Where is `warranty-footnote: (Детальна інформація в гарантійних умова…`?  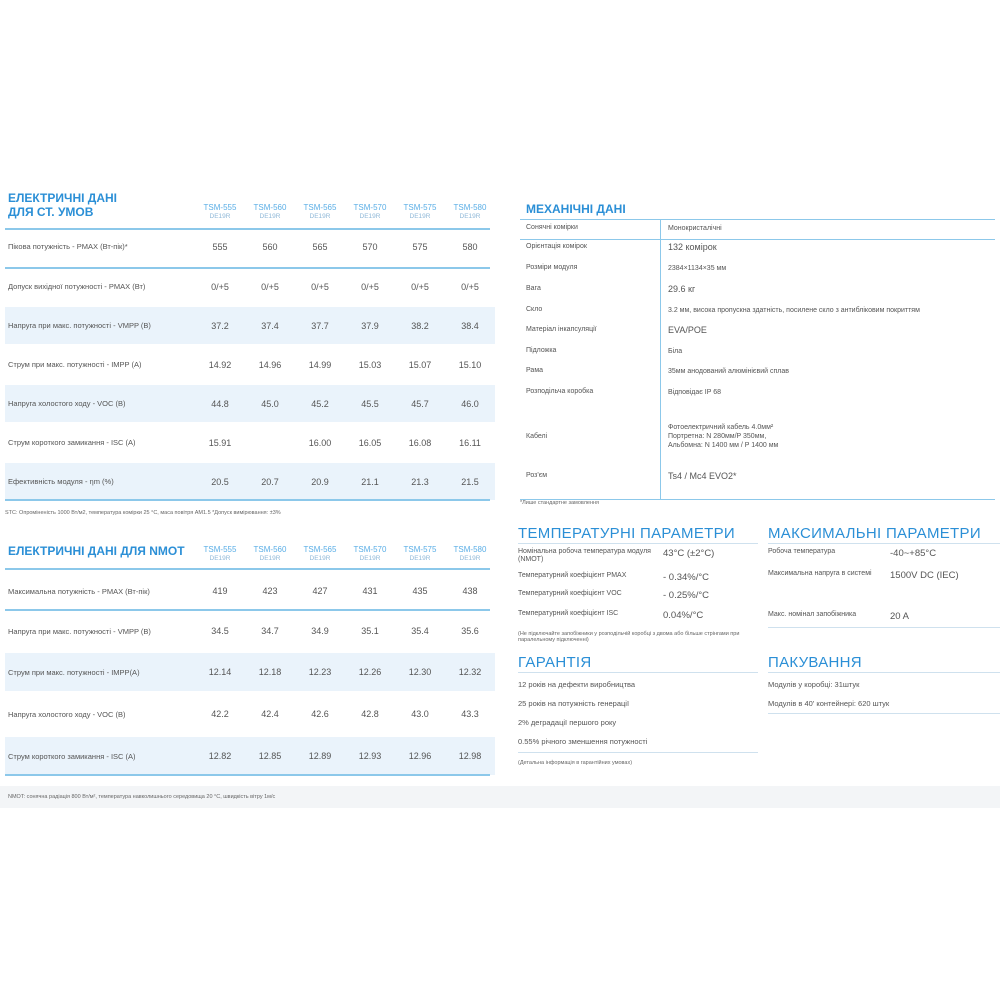 warranty-footnote: (Детальна інформація в гарантійних умова… is located at coordinates (575, 763).